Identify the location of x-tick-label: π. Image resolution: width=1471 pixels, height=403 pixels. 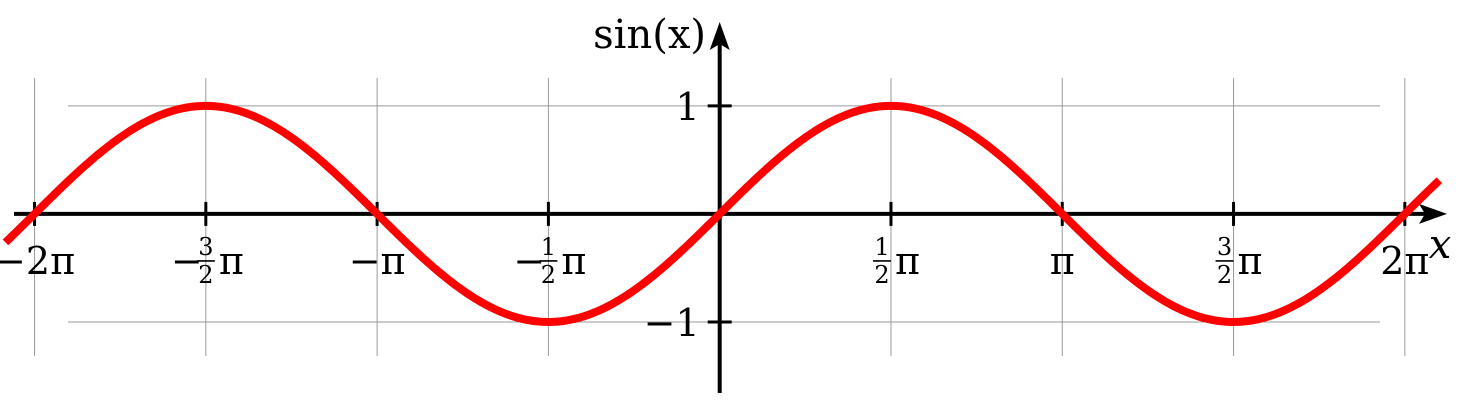
(1062, 261).